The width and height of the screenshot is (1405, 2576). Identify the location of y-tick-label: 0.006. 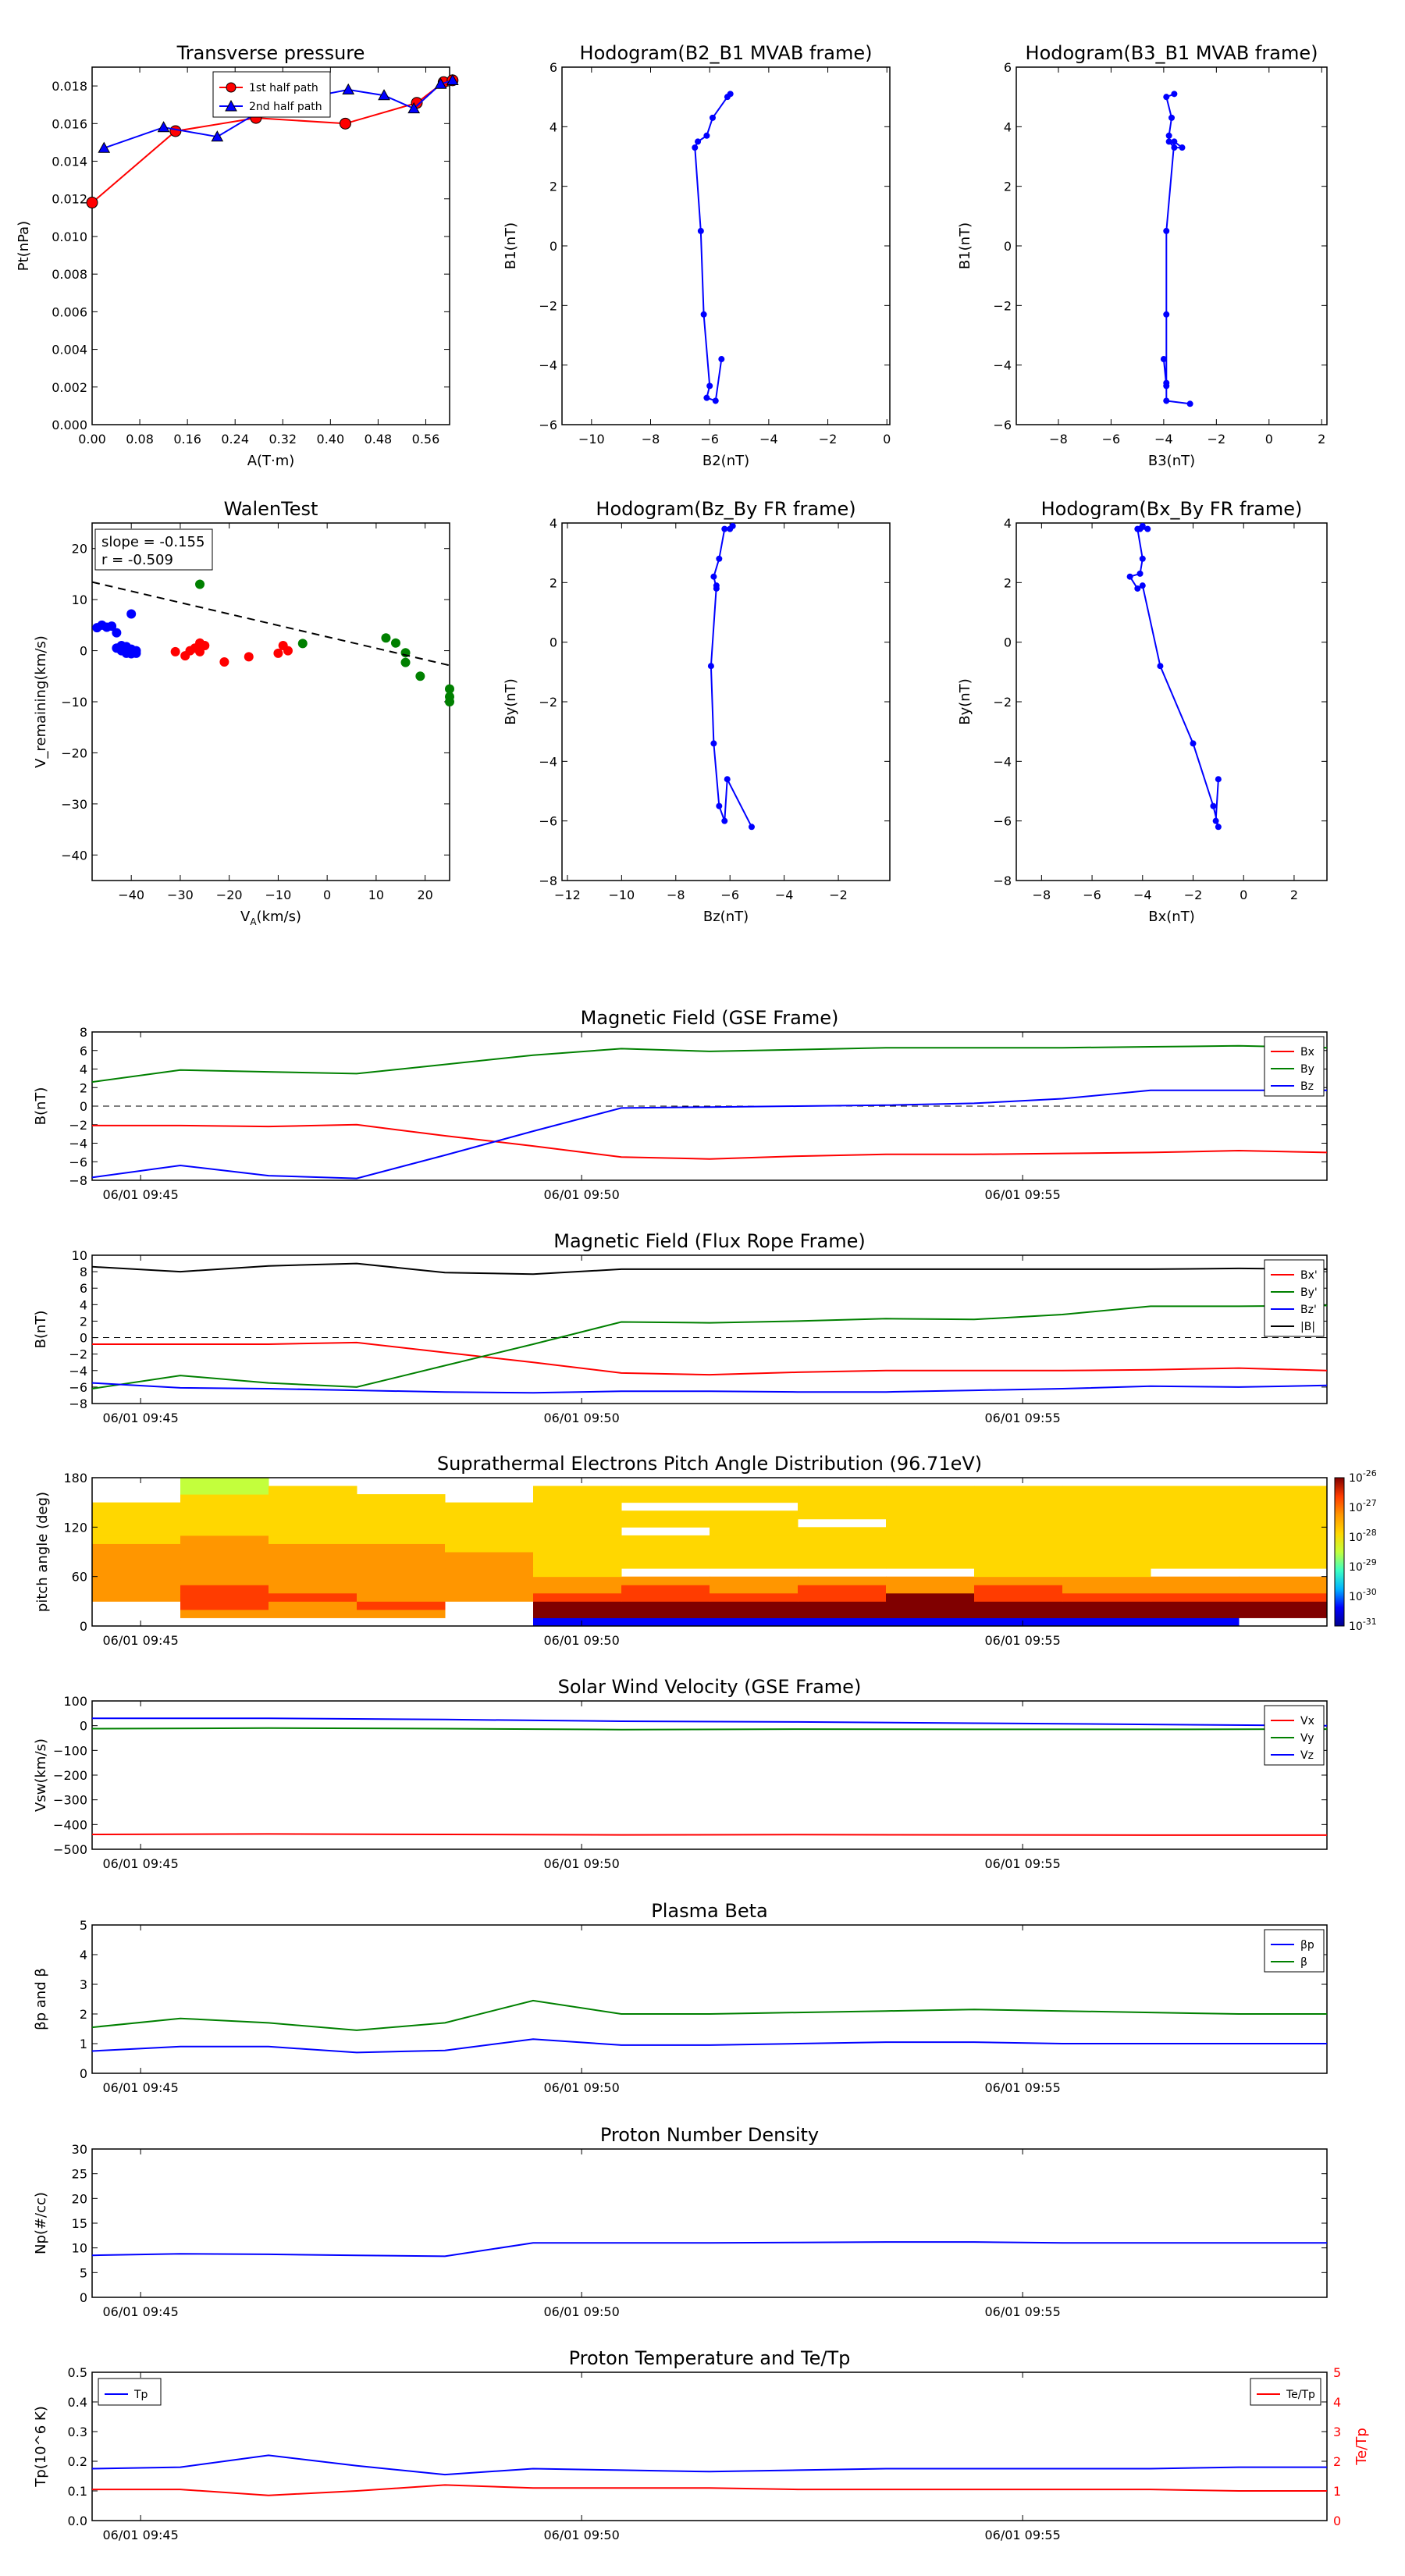
(69, 311).